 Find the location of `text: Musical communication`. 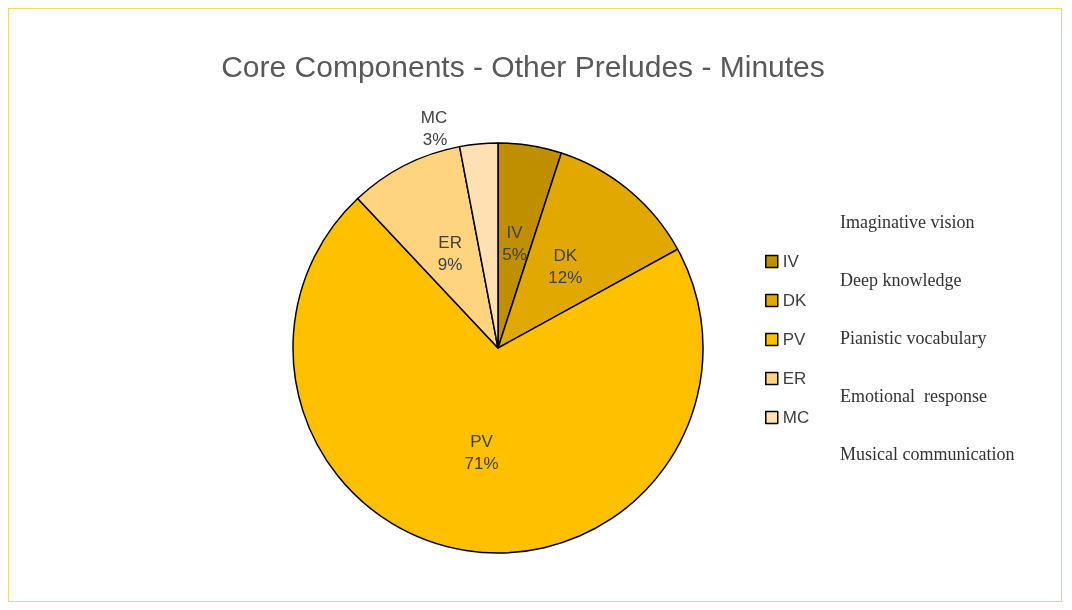

text: Musical communication is located at coordinates (927, 454).